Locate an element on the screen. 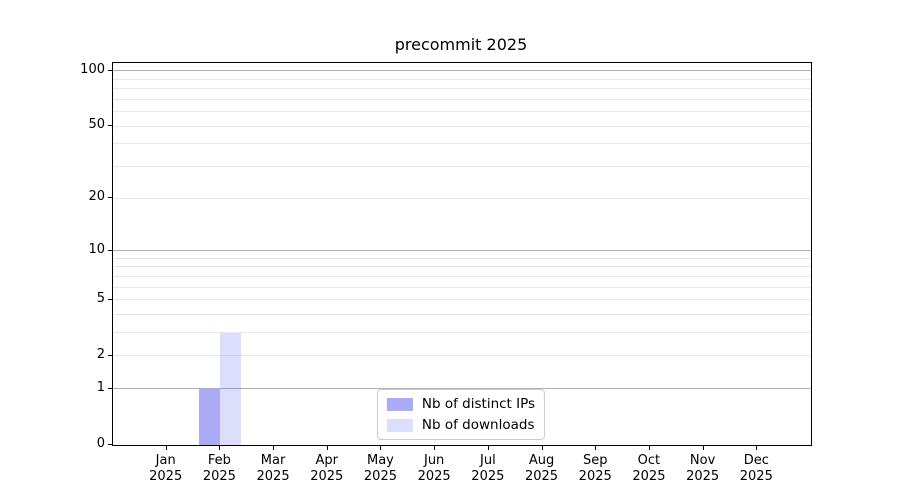 The width and height of the screenshot is (900, 500). y-tick-label: 0 is located at coordinates (100, 443).